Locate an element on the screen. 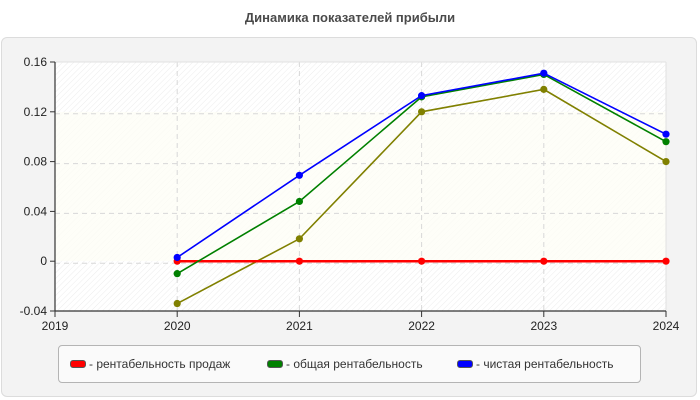 Image resolution: width=700 pixels, height=400 pixels. legend-item-net: - чистая рентабельность is located at coordinates (535, 364).